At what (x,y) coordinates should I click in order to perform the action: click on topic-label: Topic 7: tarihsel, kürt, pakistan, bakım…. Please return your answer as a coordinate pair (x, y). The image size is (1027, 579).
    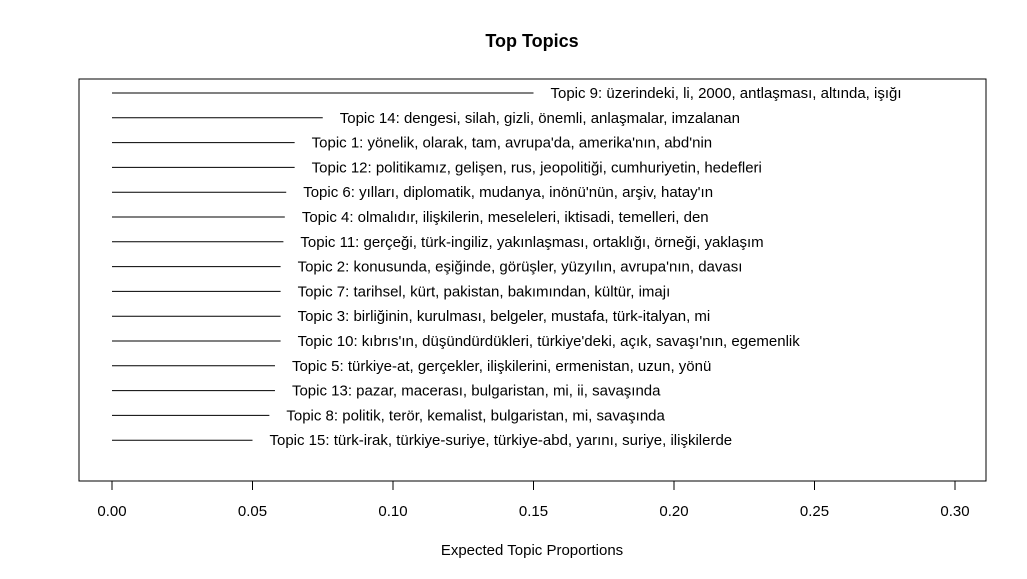
    Looking at the image, I should click on (484, 291).